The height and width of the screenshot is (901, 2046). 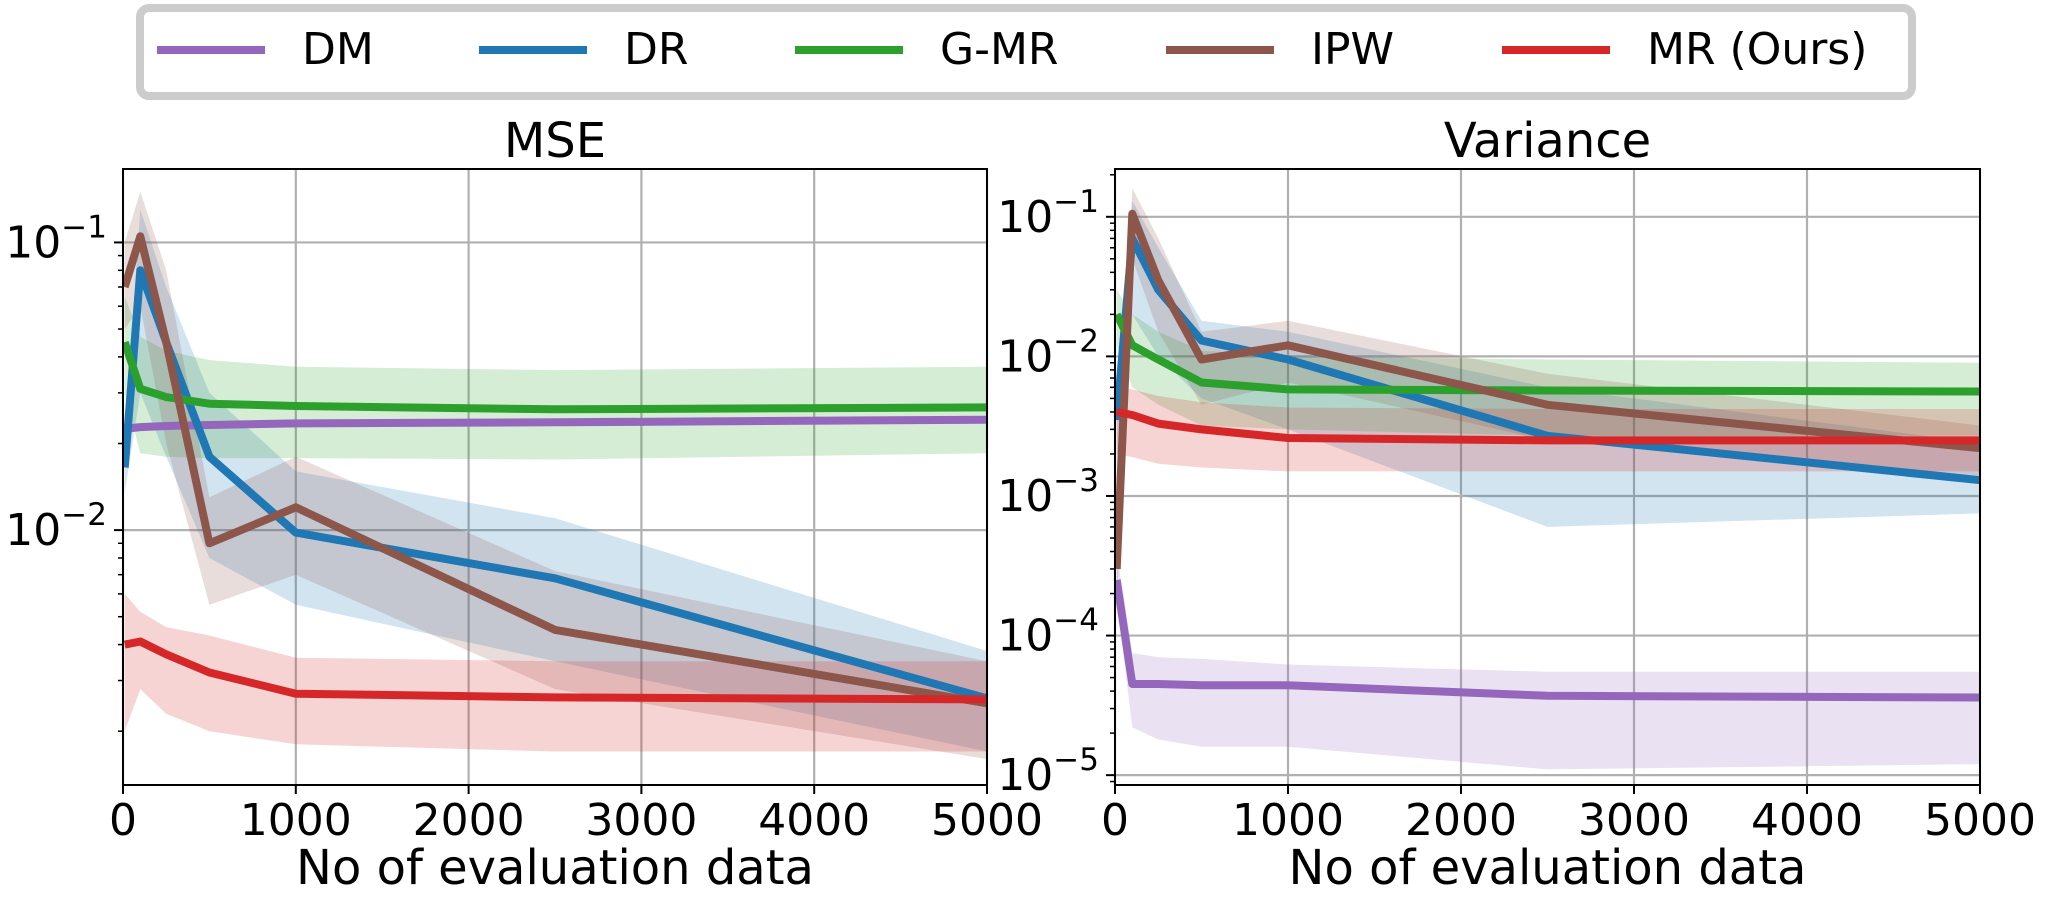 What do you see at coordinates (1547, 141) in the screenshot?
I see `panel-title: Variance` at bounding box center [1547, 141].